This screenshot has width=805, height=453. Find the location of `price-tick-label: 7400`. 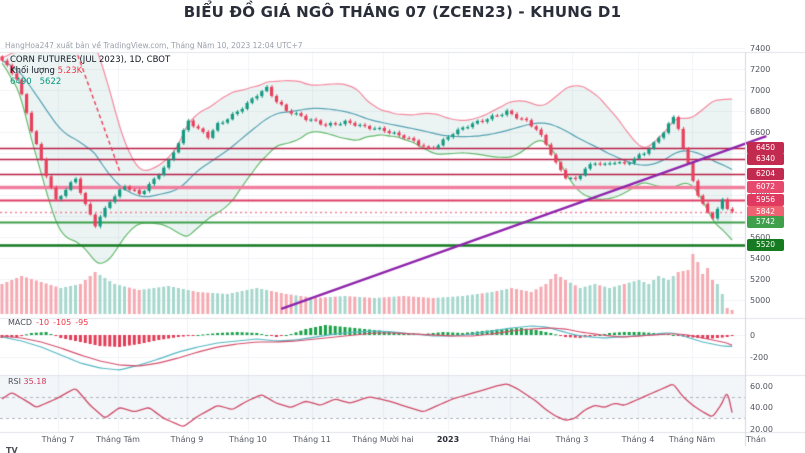

price-tick-label: 7400 is located at coordinates (760, 48).